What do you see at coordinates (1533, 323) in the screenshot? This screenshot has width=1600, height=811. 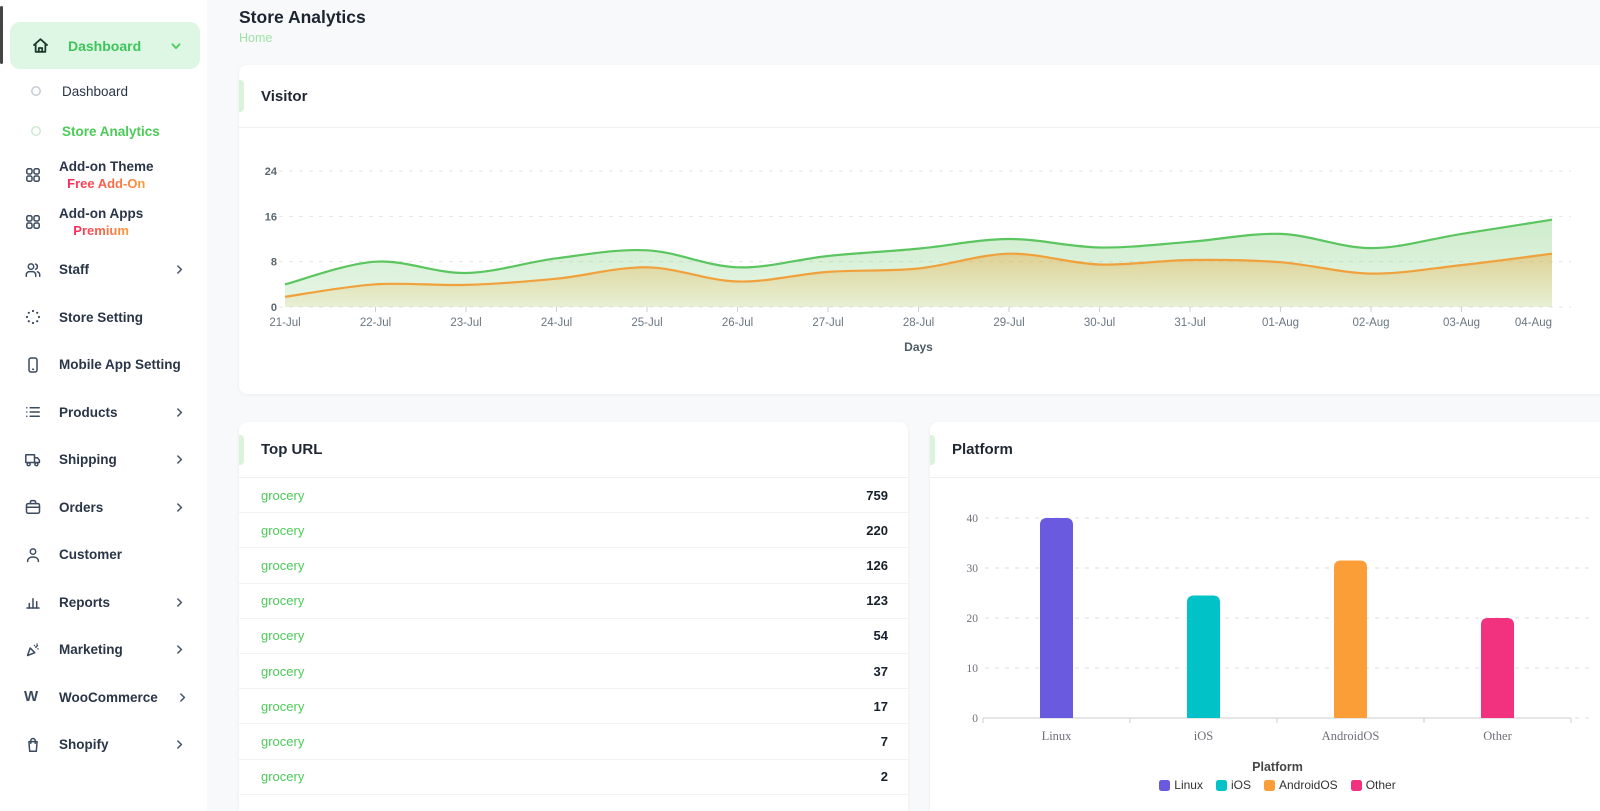 I see `svg-text: 04-Aug` at bounding box center [1533, 323].